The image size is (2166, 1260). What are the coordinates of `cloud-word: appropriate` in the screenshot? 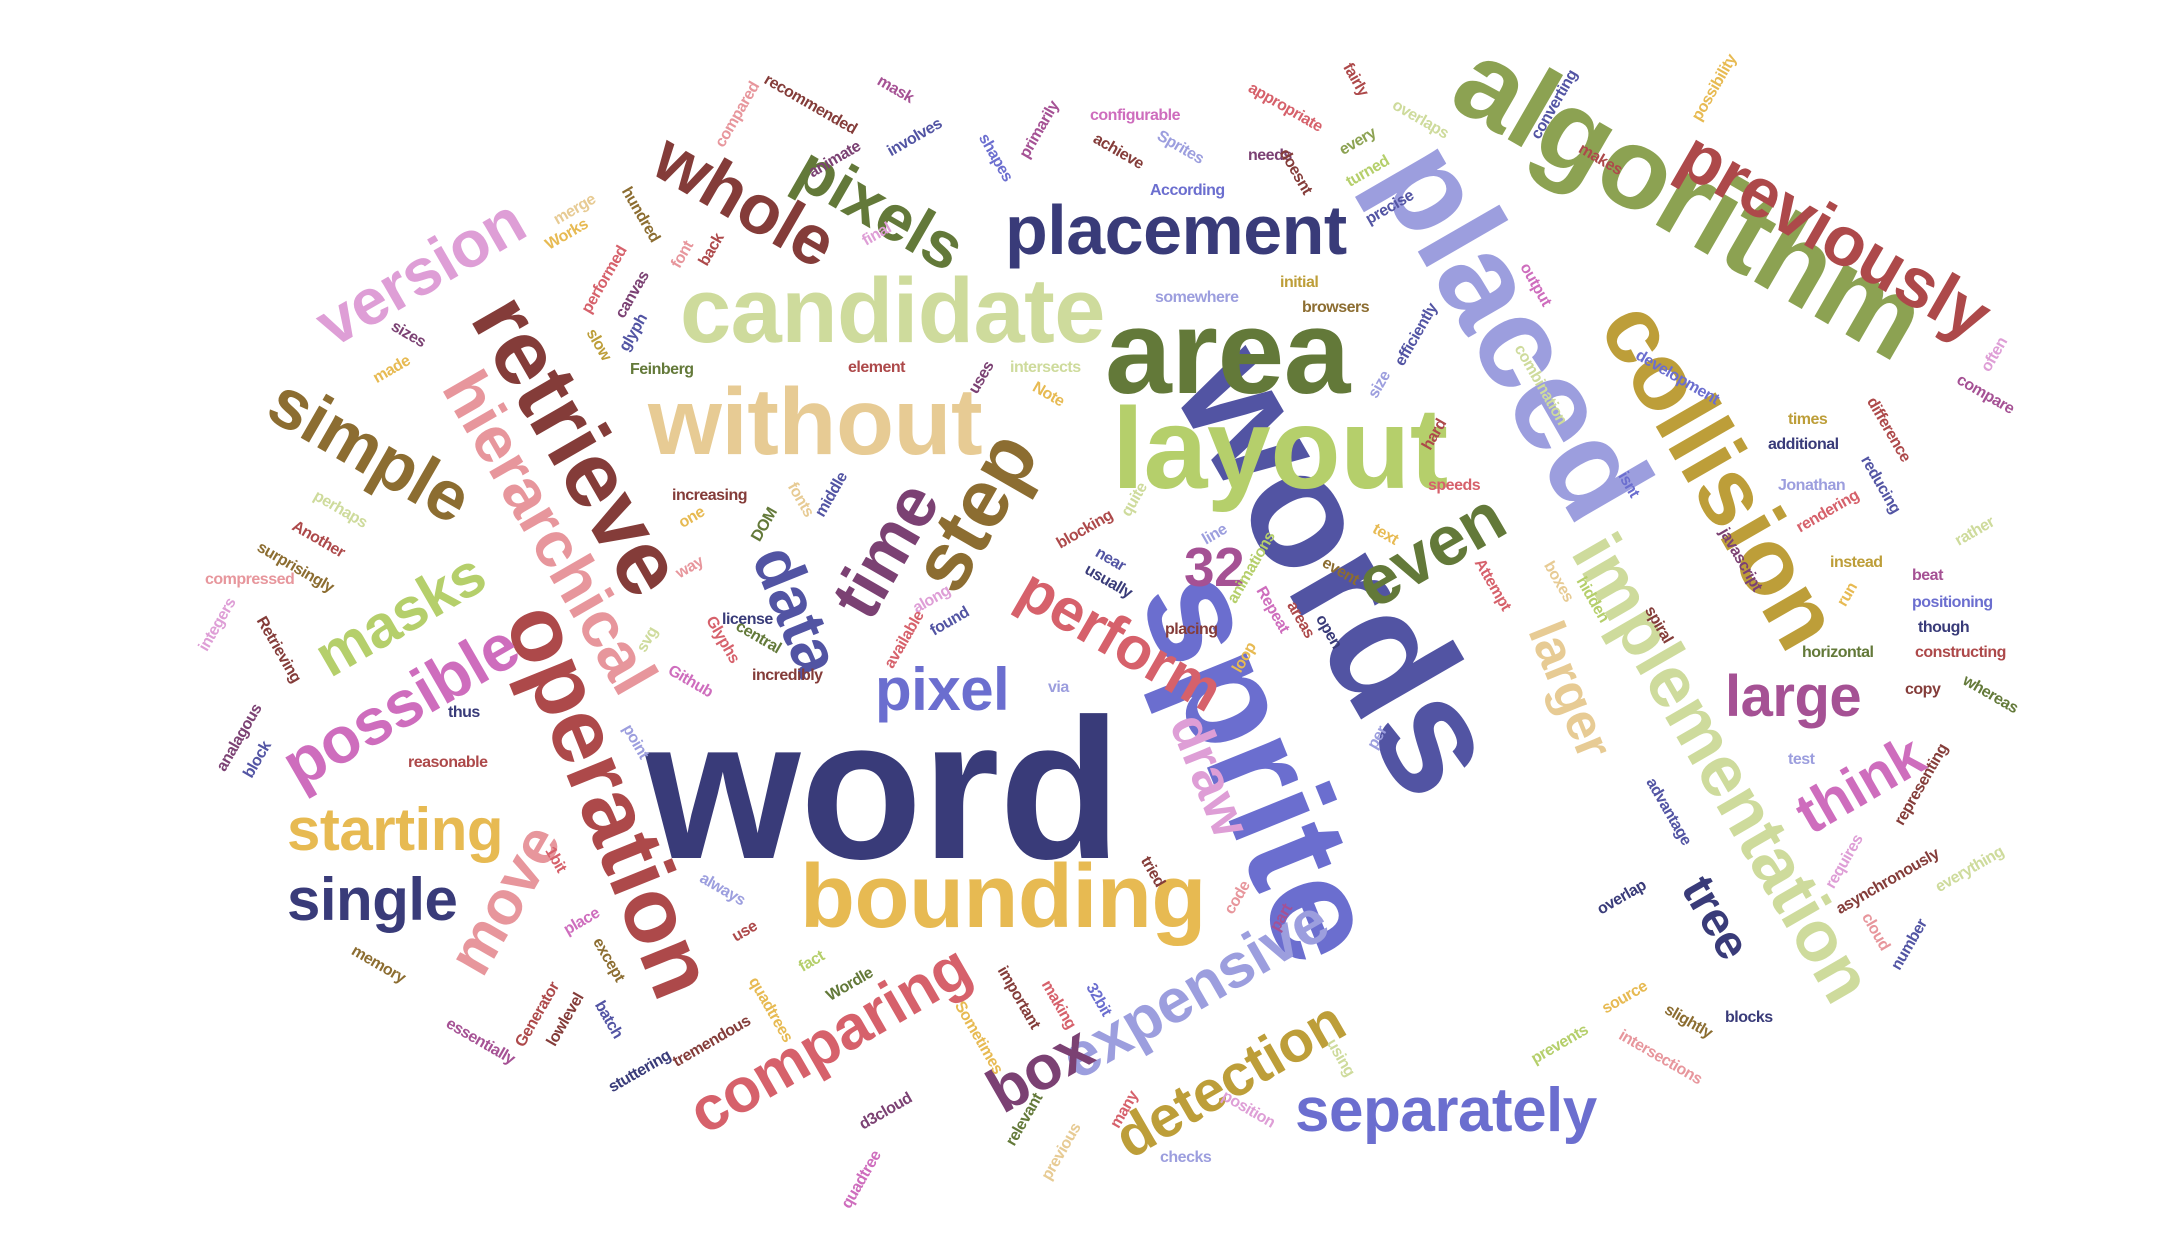 It's located at (1285, 107).